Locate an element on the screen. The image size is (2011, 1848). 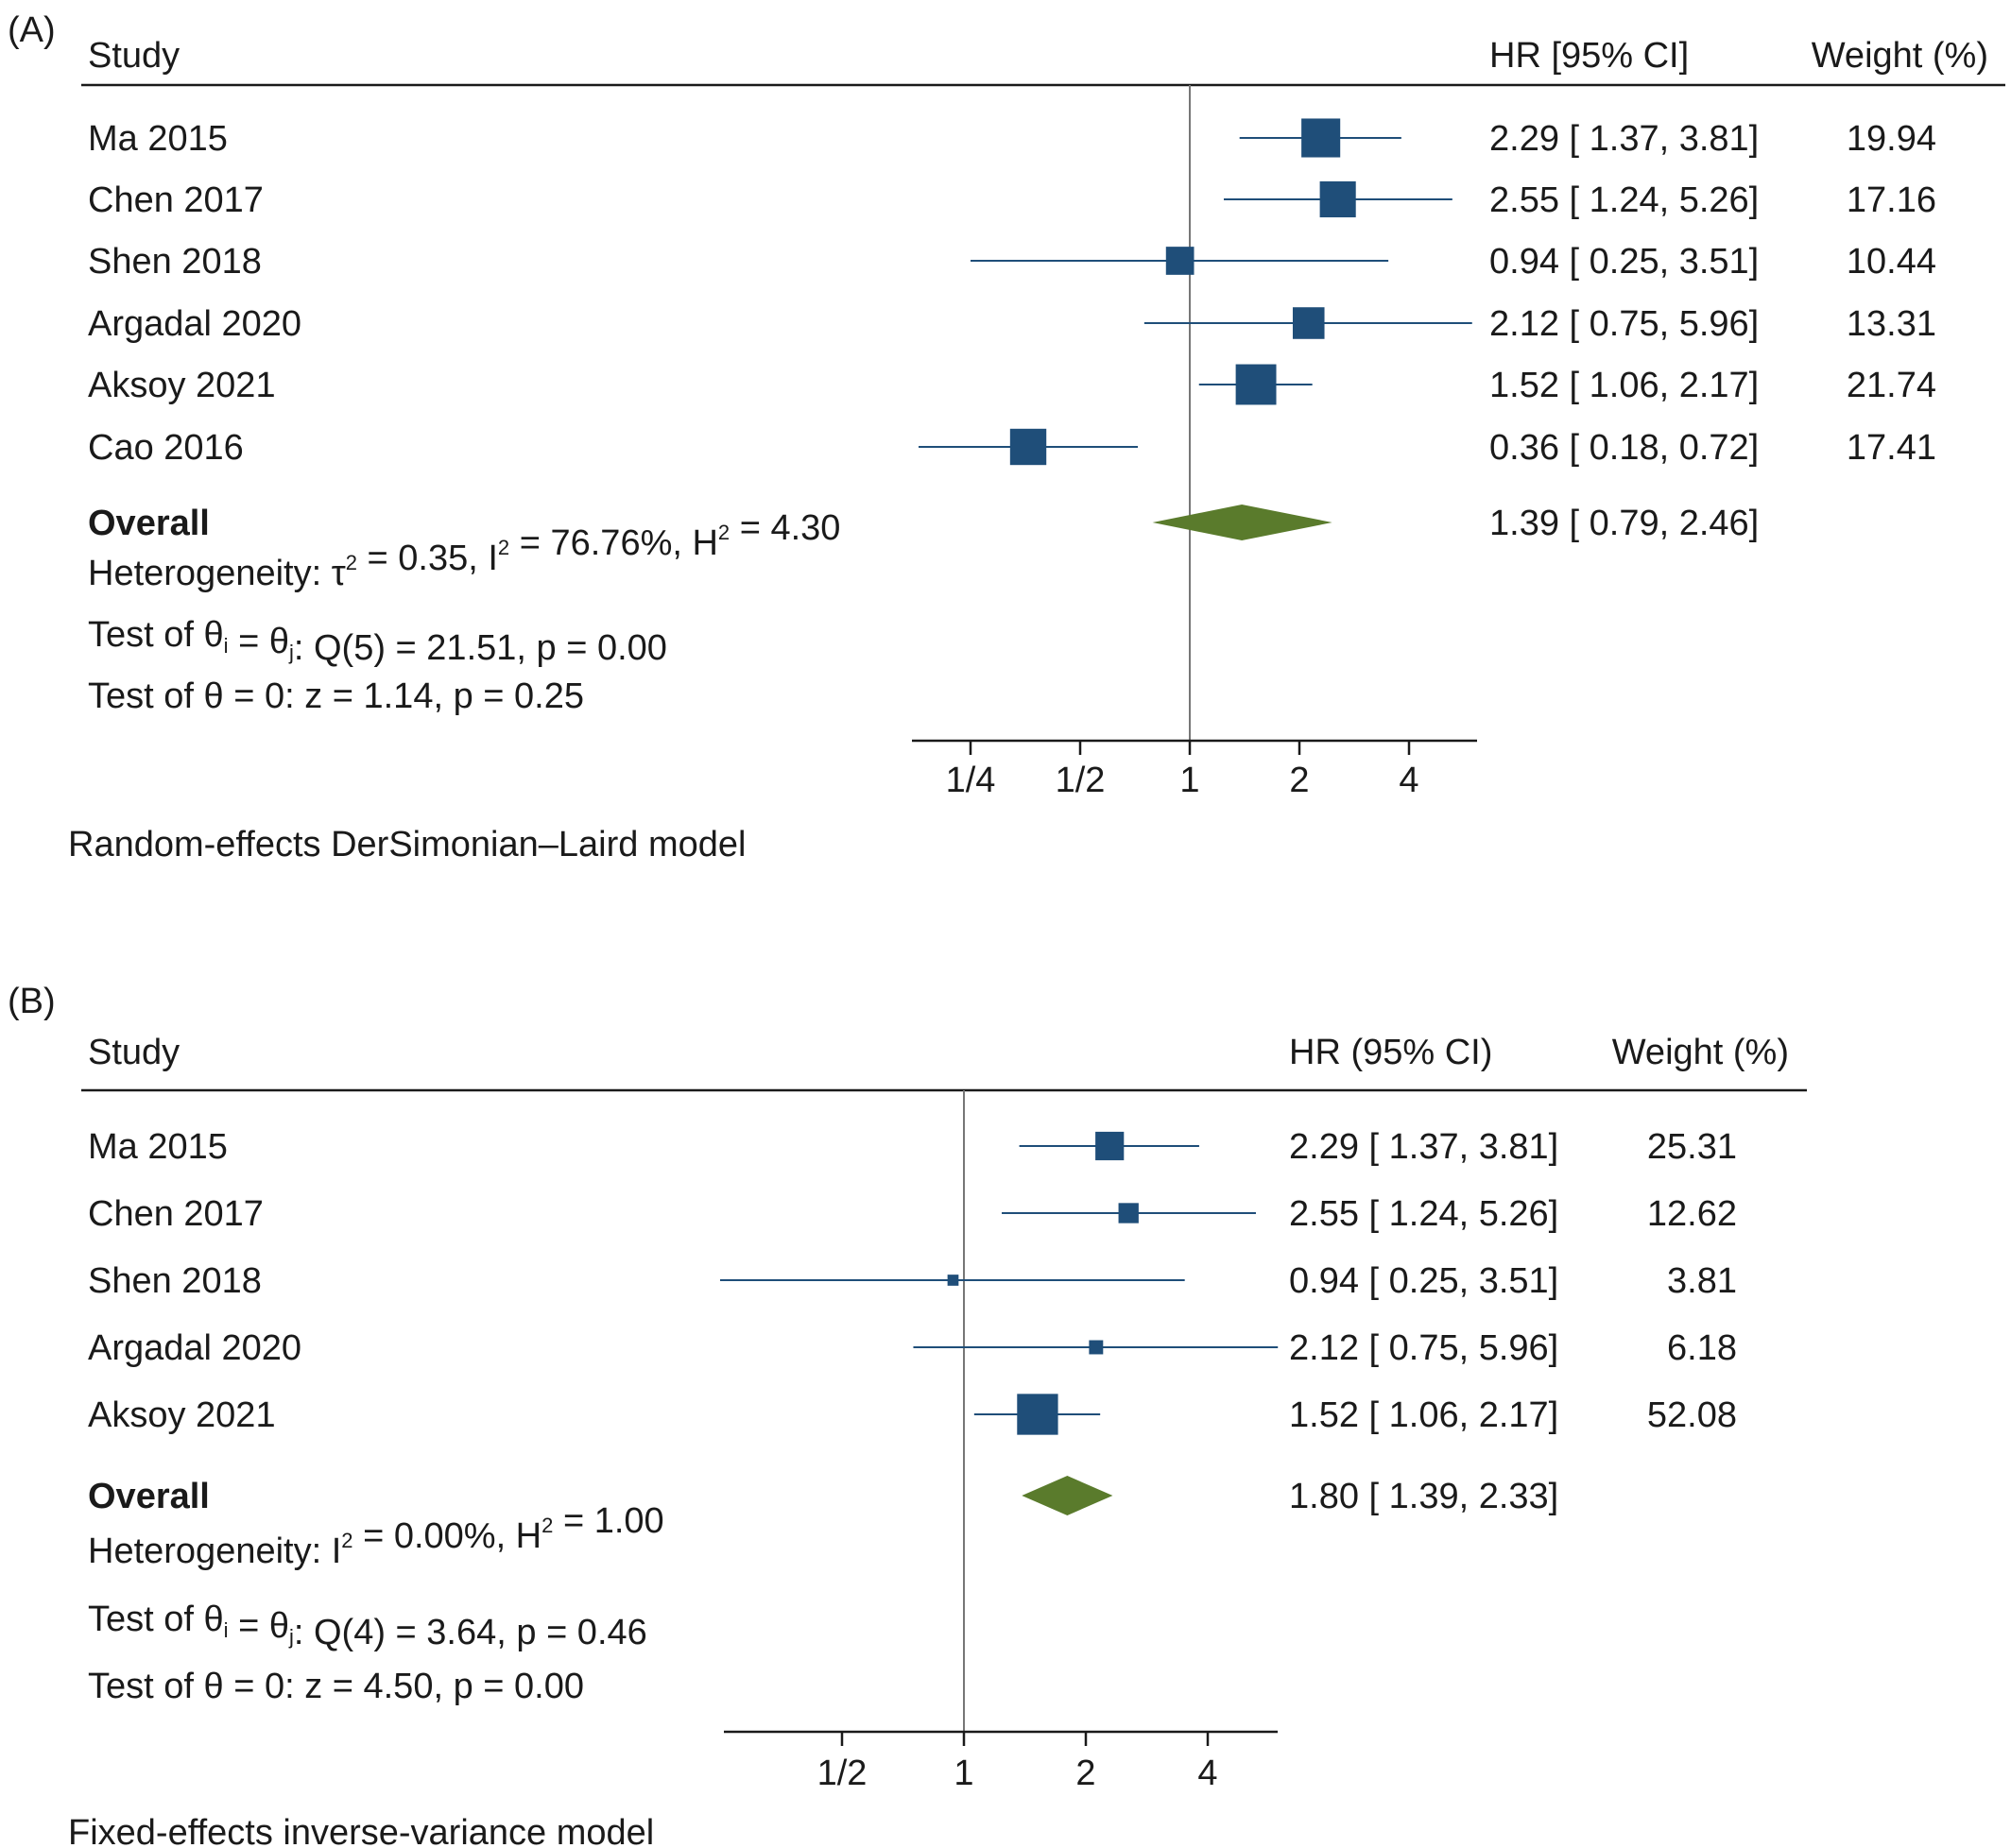
model-note: Random-effects DerSimonian–Laird model is located at coordinates (407, 845).